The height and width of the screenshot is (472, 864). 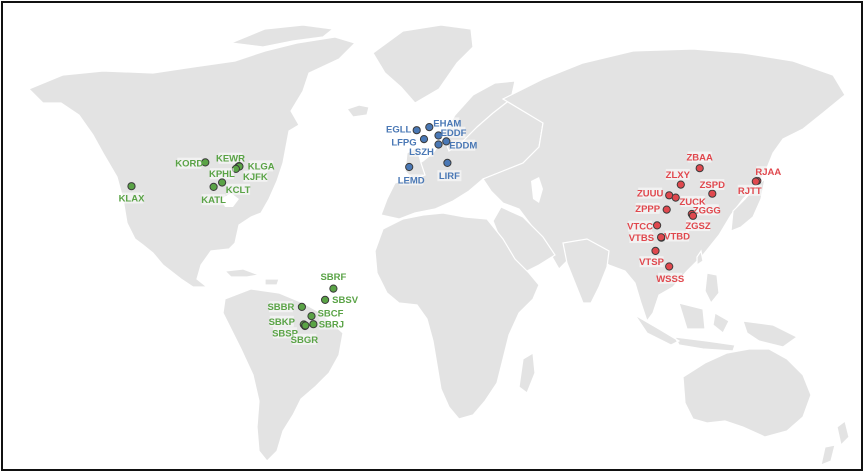 I want to click on airport-label-sbrf: SBRF, so click(x=333, y=277).